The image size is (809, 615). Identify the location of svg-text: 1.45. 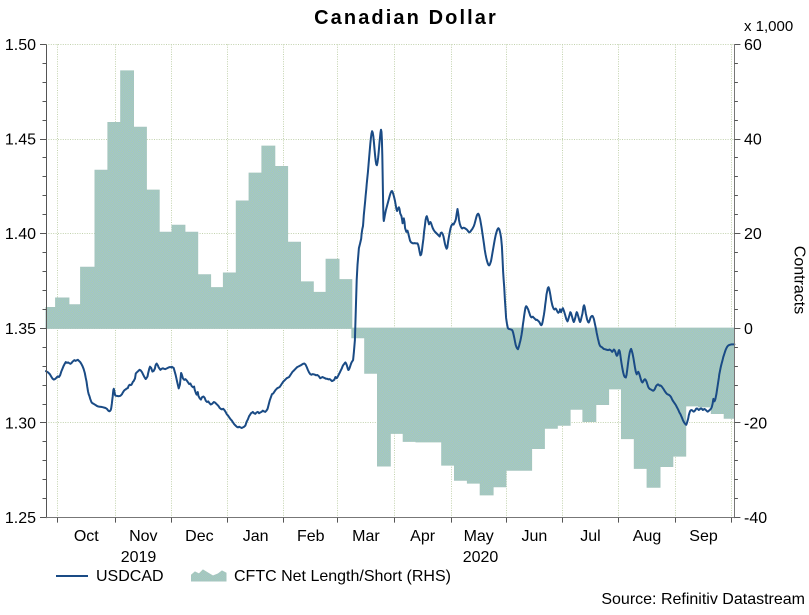
(20, 140).